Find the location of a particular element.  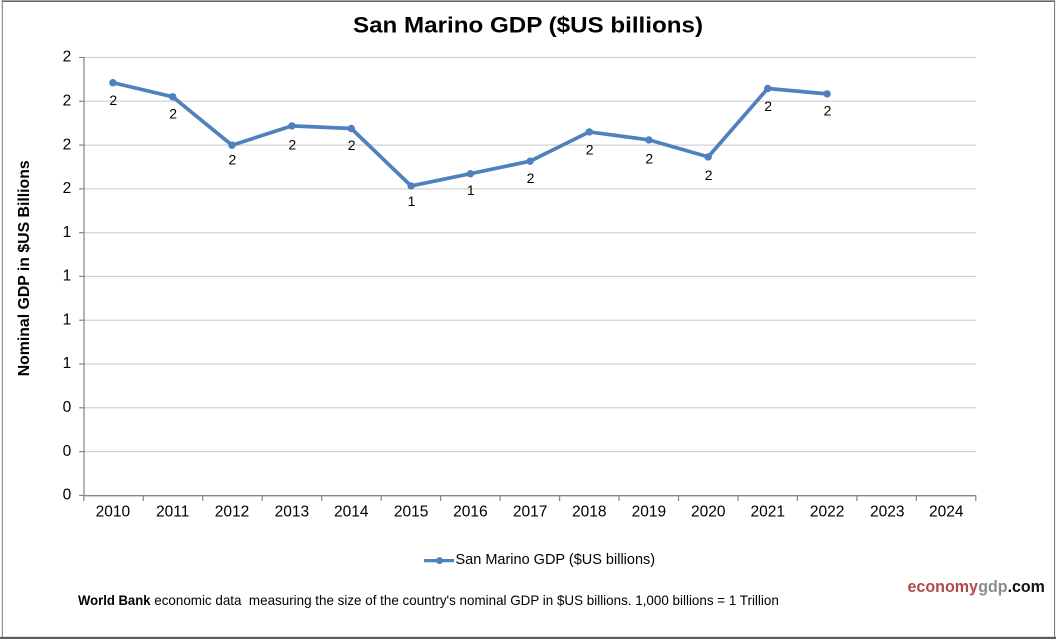

svg-text: Nominal GDP in $US Billions is located at coordinates (24, 268).